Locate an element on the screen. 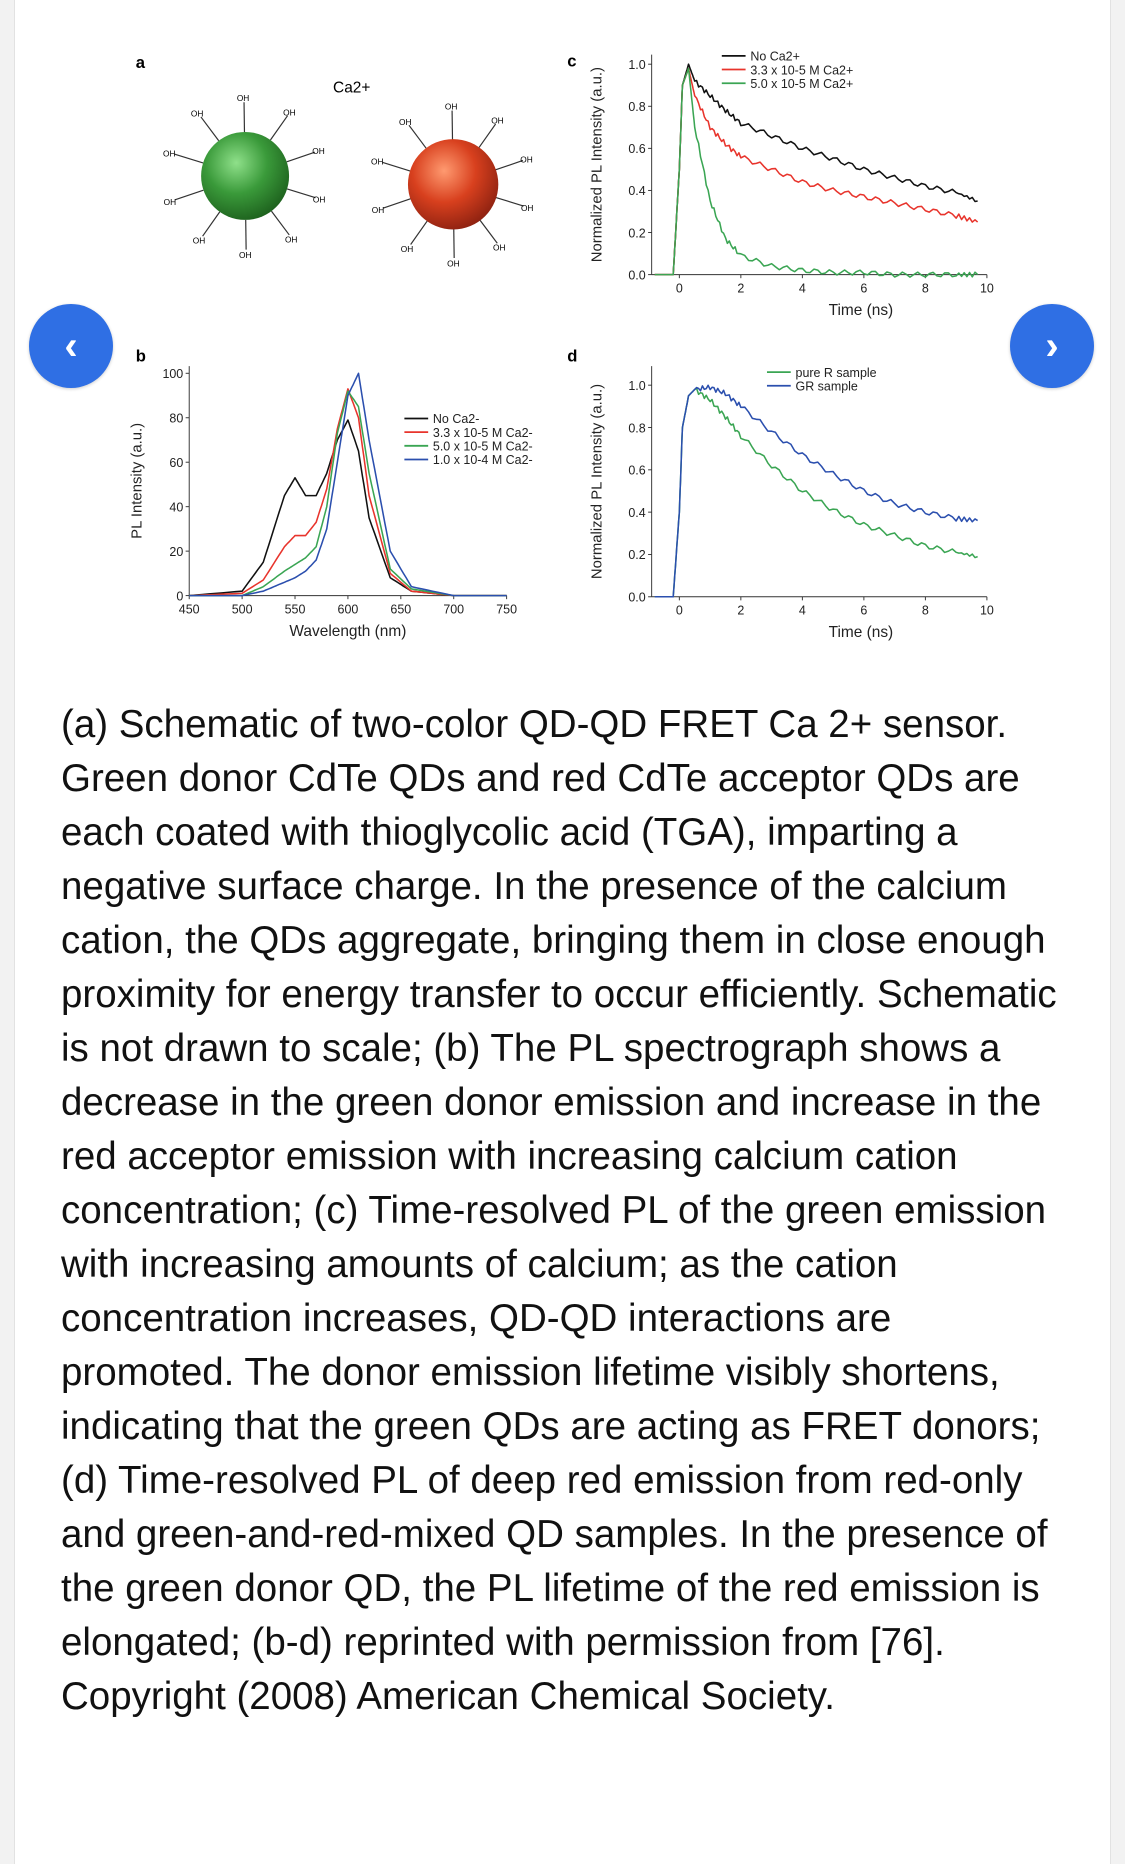  green-donor-qd is located at coordinates (245, 175).